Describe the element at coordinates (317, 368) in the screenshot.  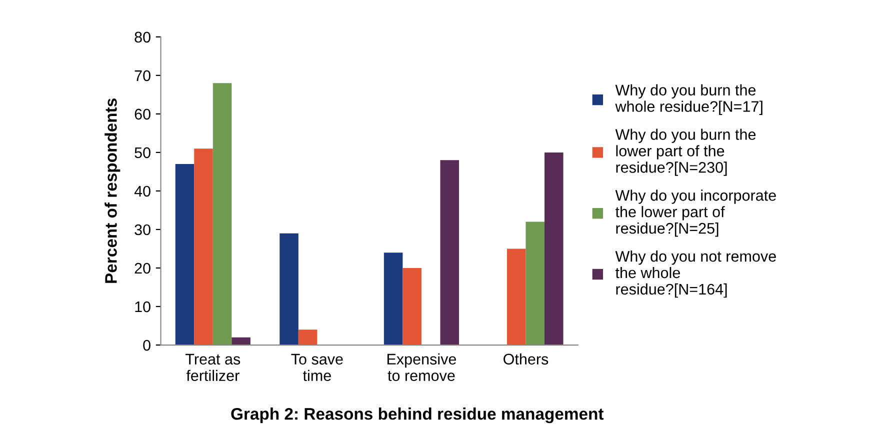
I see `x-tick-label: To save time` at that location.